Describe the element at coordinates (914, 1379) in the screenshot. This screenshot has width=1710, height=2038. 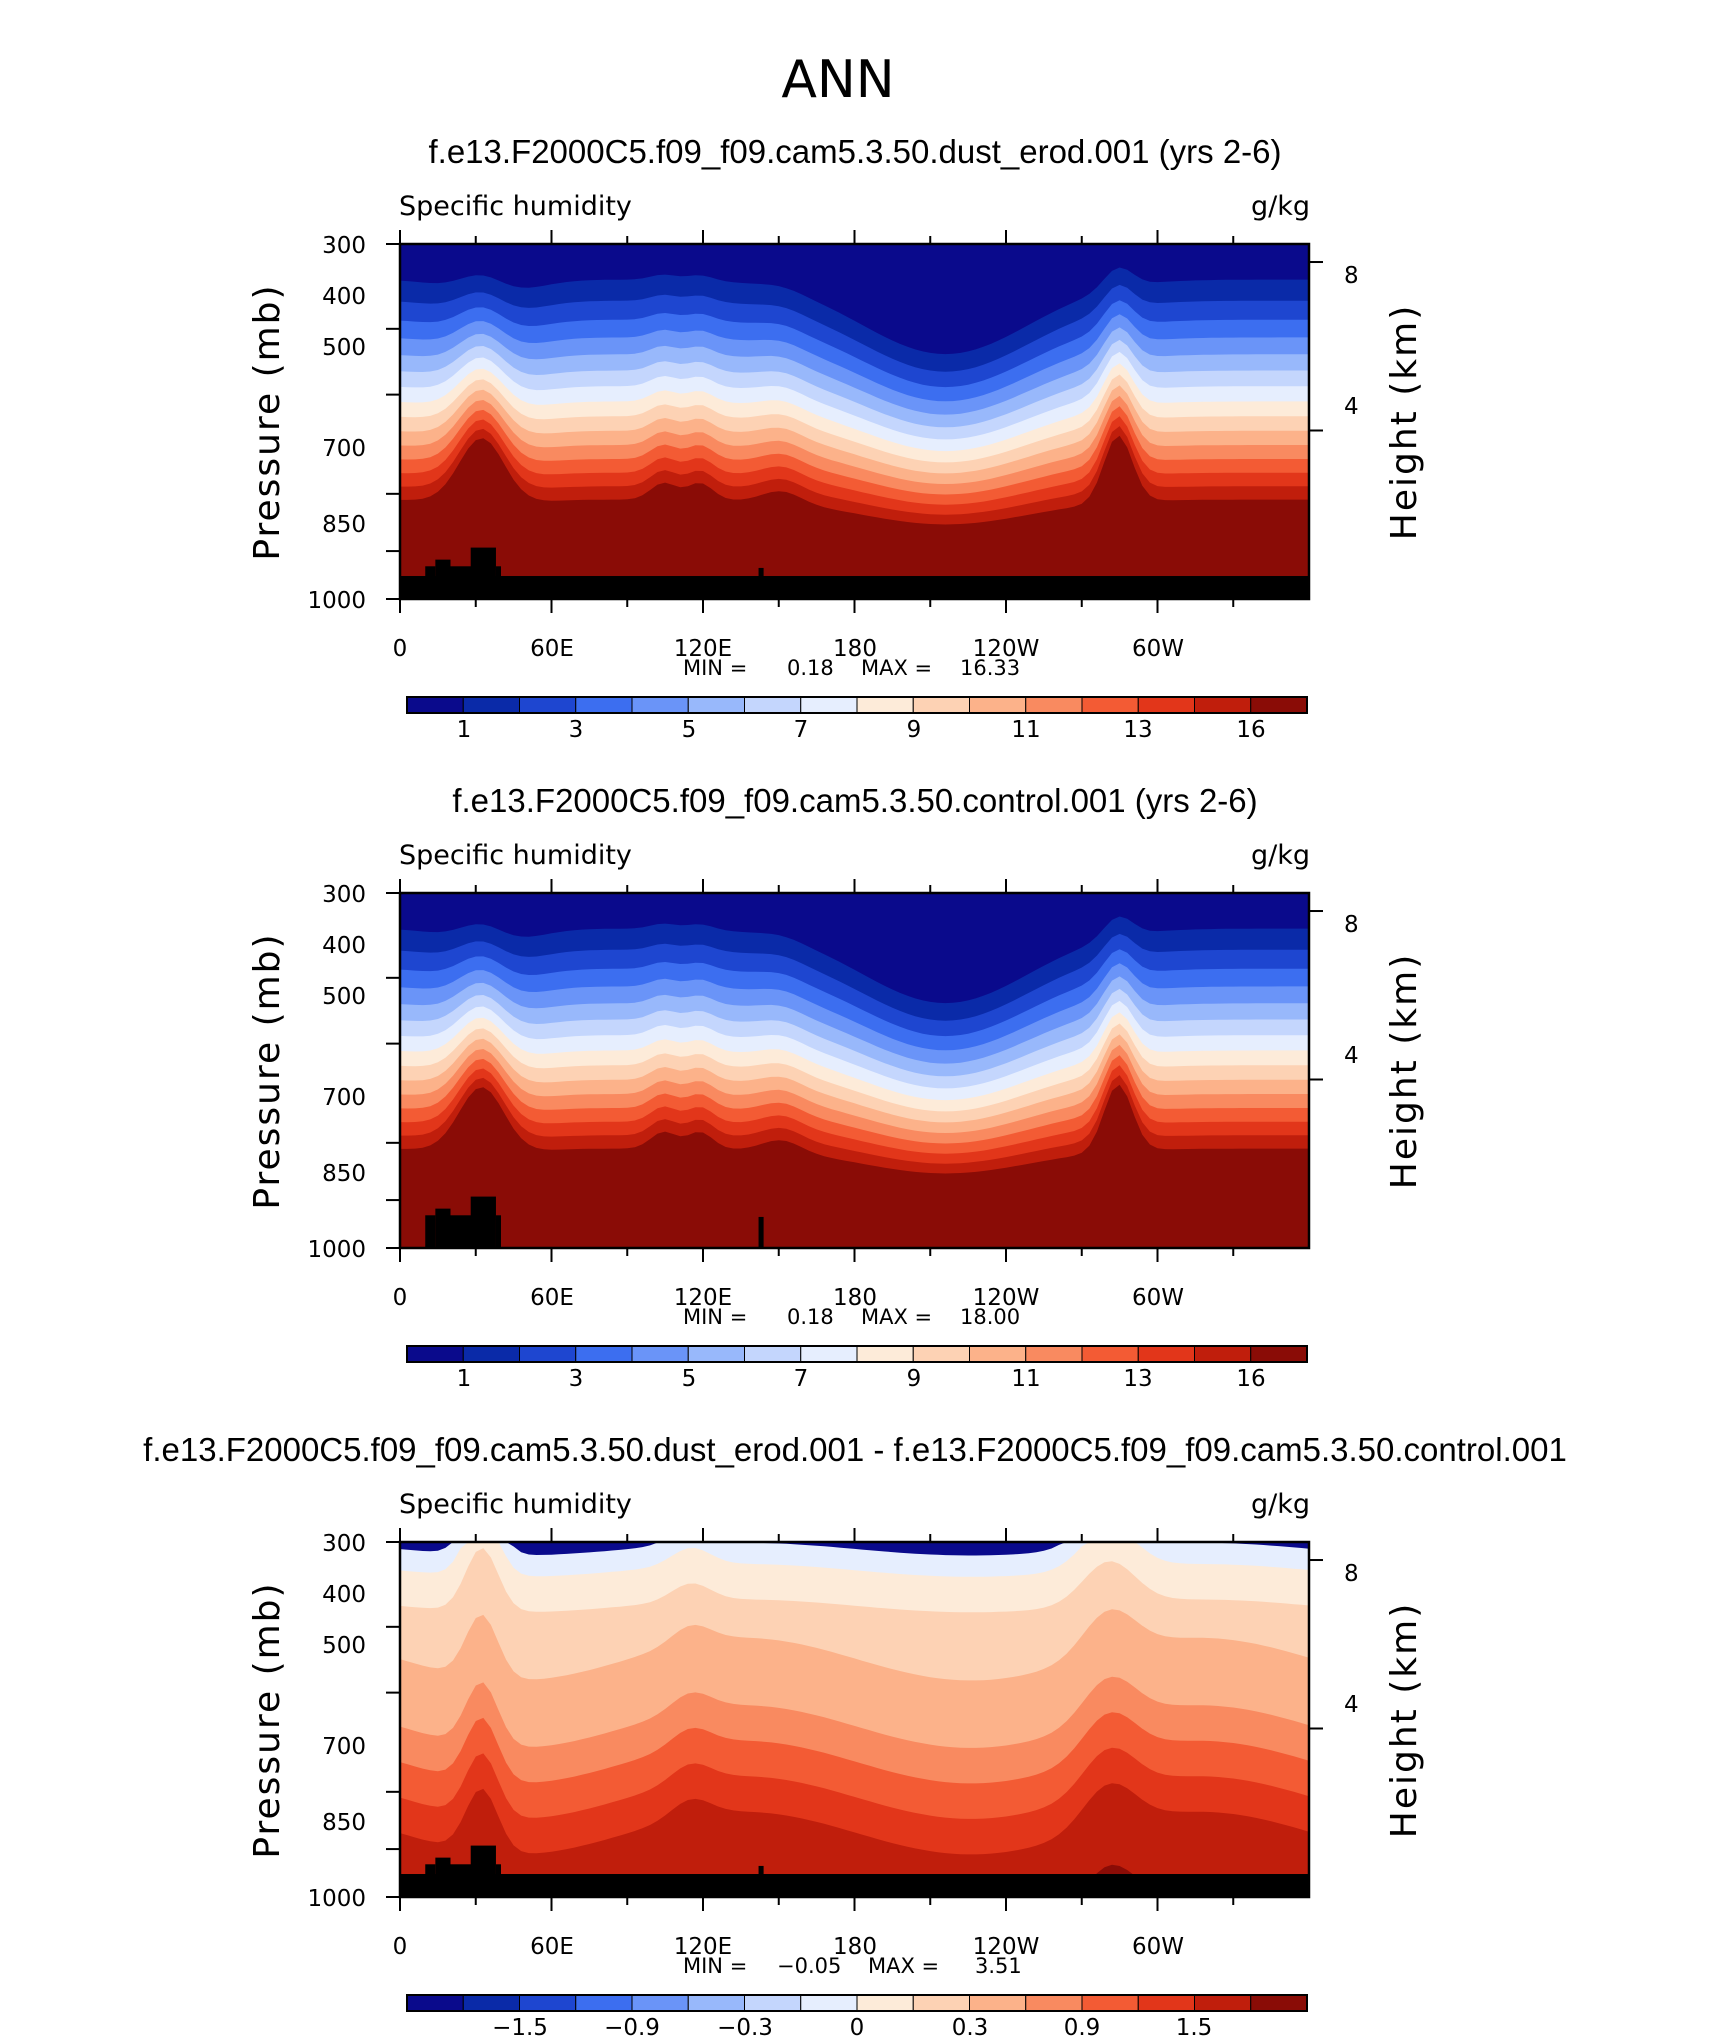
I see `colorbar-label: 9` at that location.